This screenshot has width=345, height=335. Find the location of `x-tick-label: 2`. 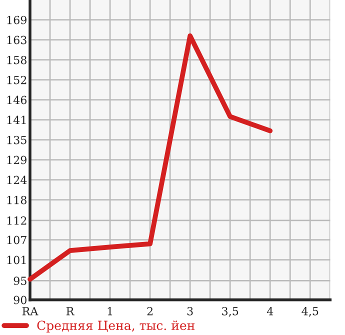

x-tick-label: 2 is located at coordinates (150, 311).